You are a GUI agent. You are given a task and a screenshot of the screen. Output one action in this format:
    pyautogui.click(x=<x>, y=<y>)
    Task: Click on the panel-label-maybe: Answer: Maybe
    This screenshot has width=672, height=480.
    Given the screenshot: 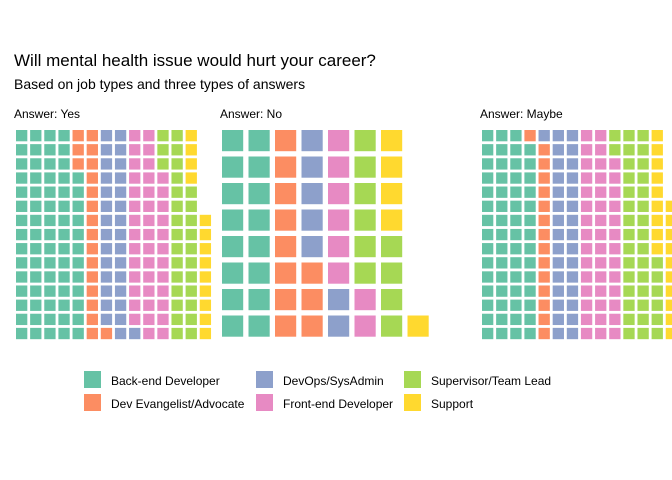 What is the action you would take?
    pyautogui.click(x=521, y=114)
    